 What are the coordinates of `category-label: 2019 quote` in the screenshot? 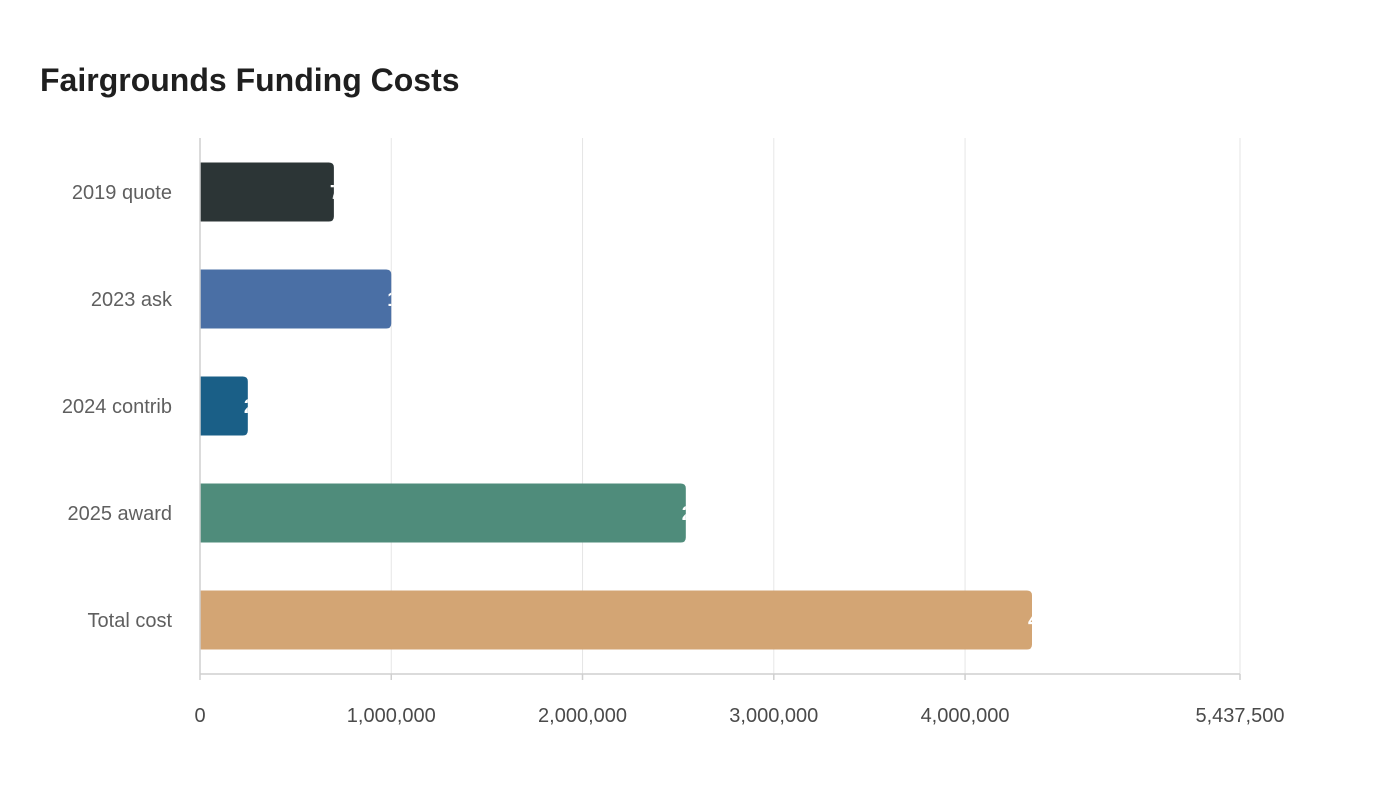 It's located at (122, 193).